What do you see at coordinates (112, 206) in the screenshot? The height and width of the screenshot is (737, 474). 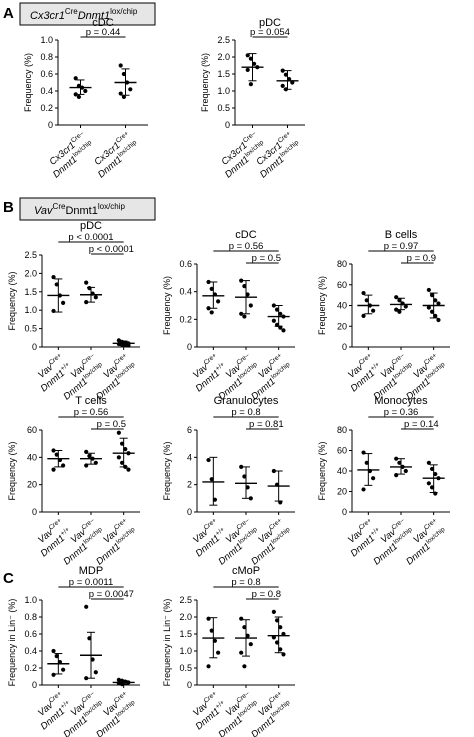 I see `header-b-sup2: lox/chip` at bounding box center [112, 206].